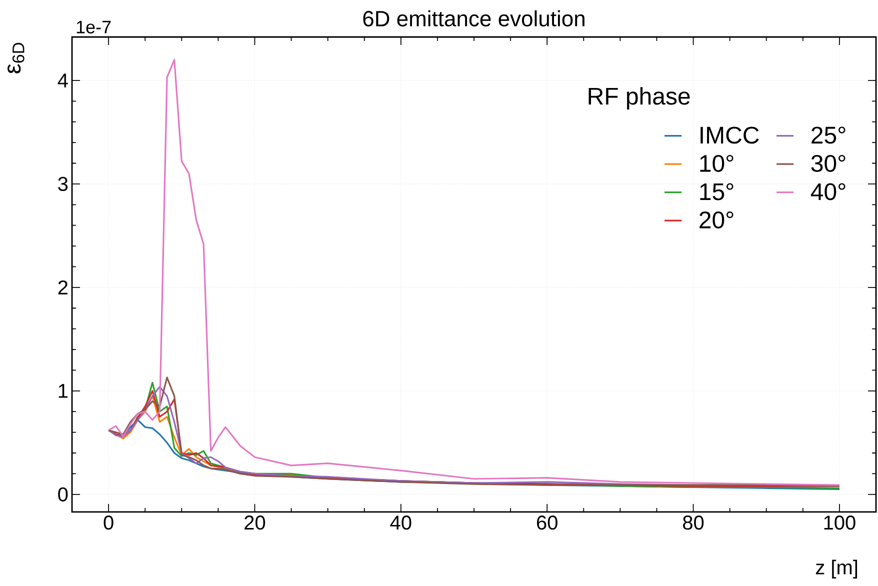 The height and width of the screenshot is (586, 878). I want to click on text: 1e-7, so click(93, 27).